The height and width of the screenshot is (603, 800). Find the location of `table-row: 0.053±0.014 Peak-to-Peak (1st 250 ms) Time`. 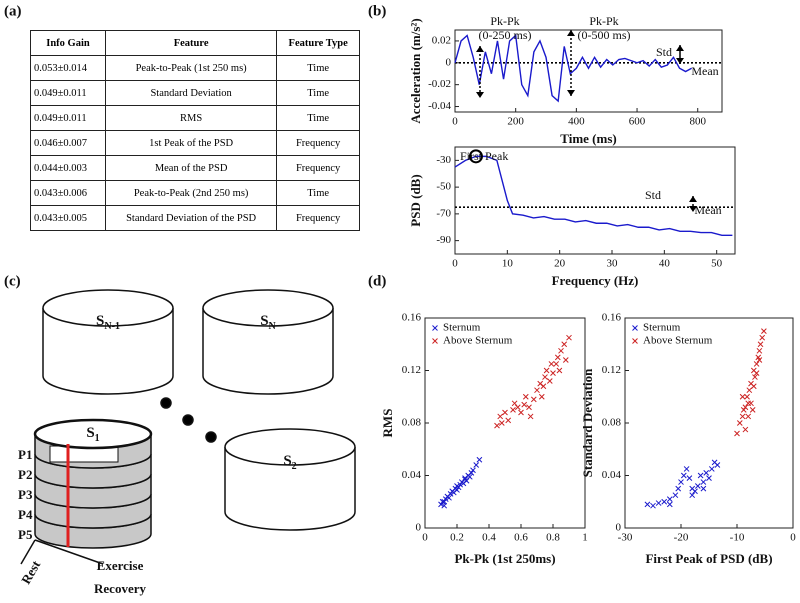

table-row: 0.053±0.014 Peak-to-Peak (1st 250 ms) Time is located at coordinates (195, 68).